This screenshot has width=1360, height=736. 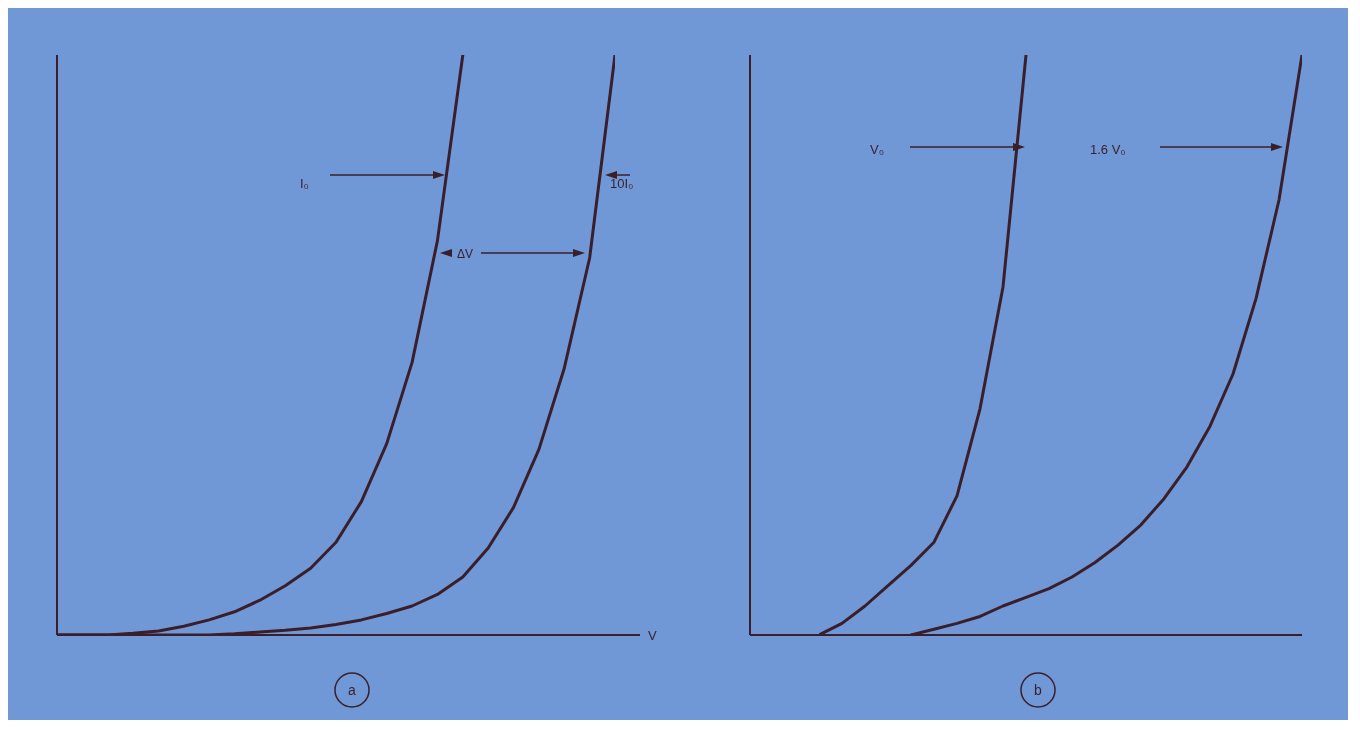 What do you see at coordinates (305, 183) in the screenshot?
I see `annotation: I₀` at bounding box center [305, 183].